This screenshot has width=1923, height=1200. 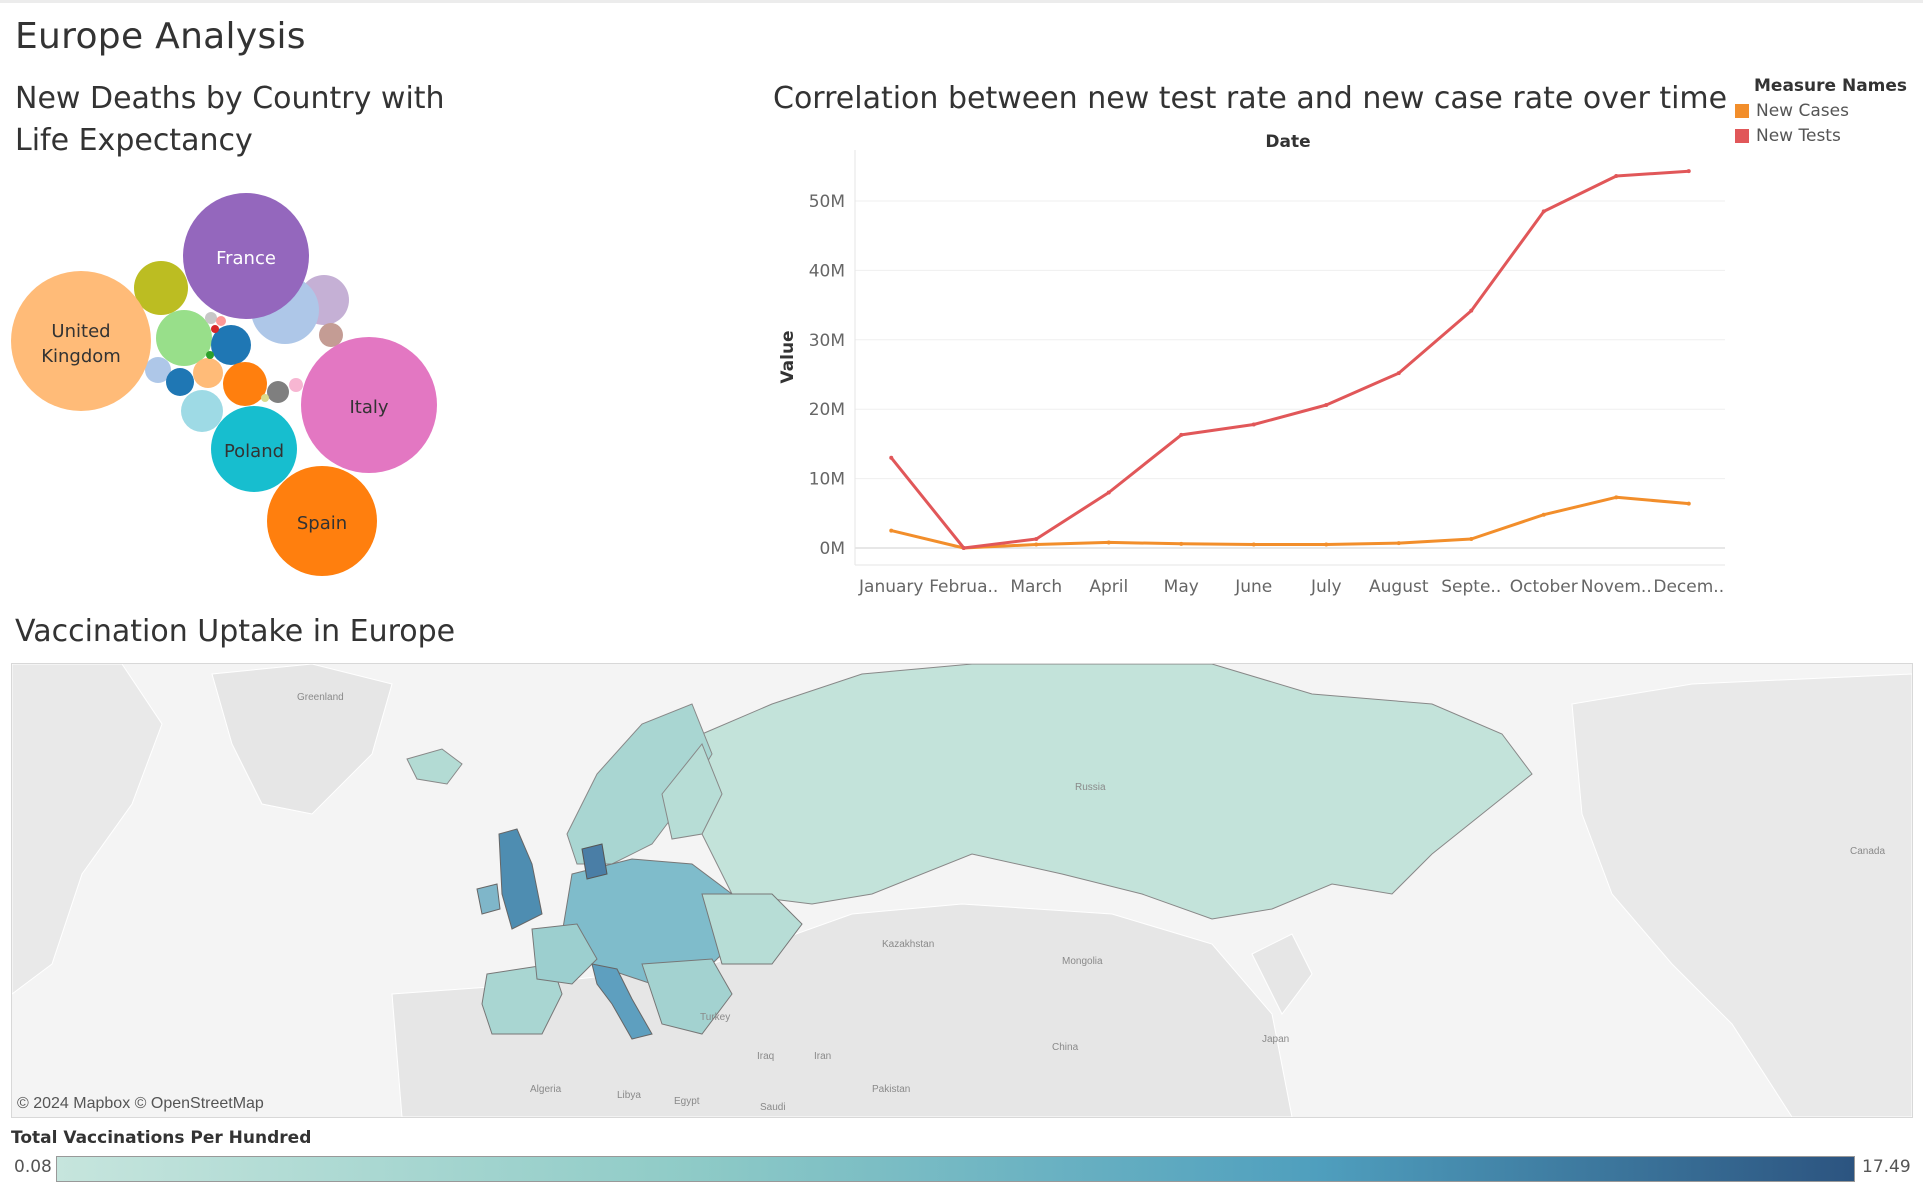 I want to click on bubble-label: Poland, so click(x=254, y=451).